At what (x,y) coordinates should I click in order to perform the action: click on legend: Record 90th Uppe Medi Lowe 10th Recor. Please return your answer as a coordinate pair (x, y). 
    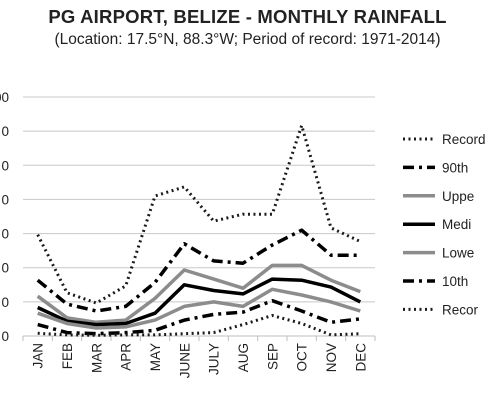
    Looking at the image, I should click on (444, 224).